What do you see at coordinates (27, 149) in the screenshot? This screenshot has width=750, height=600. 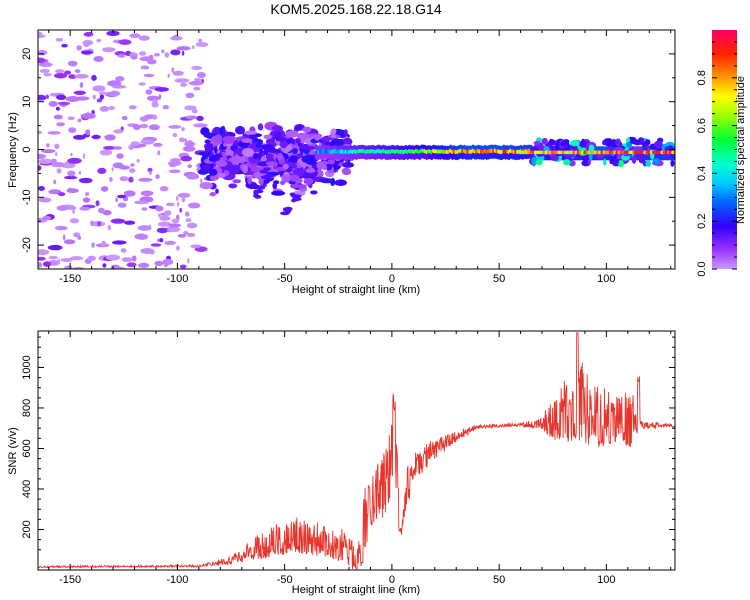 I see `y-tick-label: 0` at bounding box center [27, 149].